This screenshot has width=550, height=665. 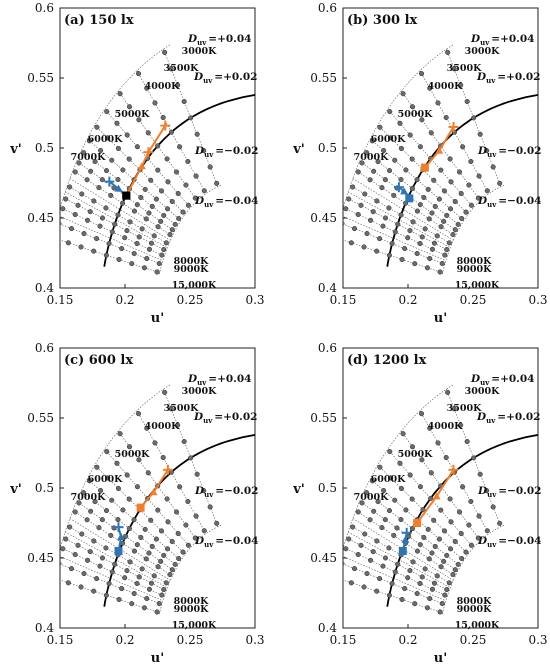 What do you see at coordinates (162, 86) in the screenshot?
I see `cct-label: 4000K` at bounding box center [162, 86].